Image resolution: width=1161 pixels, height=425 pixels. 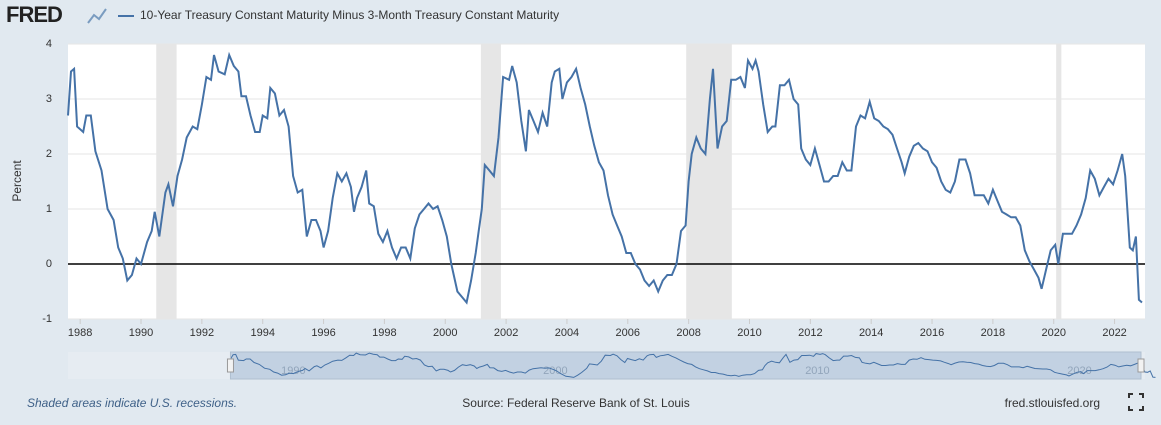 What do you see at coordinates (202, 333) in the screenshot?
I see `x-tick-label: 1992` at bounding box center [202, 333].